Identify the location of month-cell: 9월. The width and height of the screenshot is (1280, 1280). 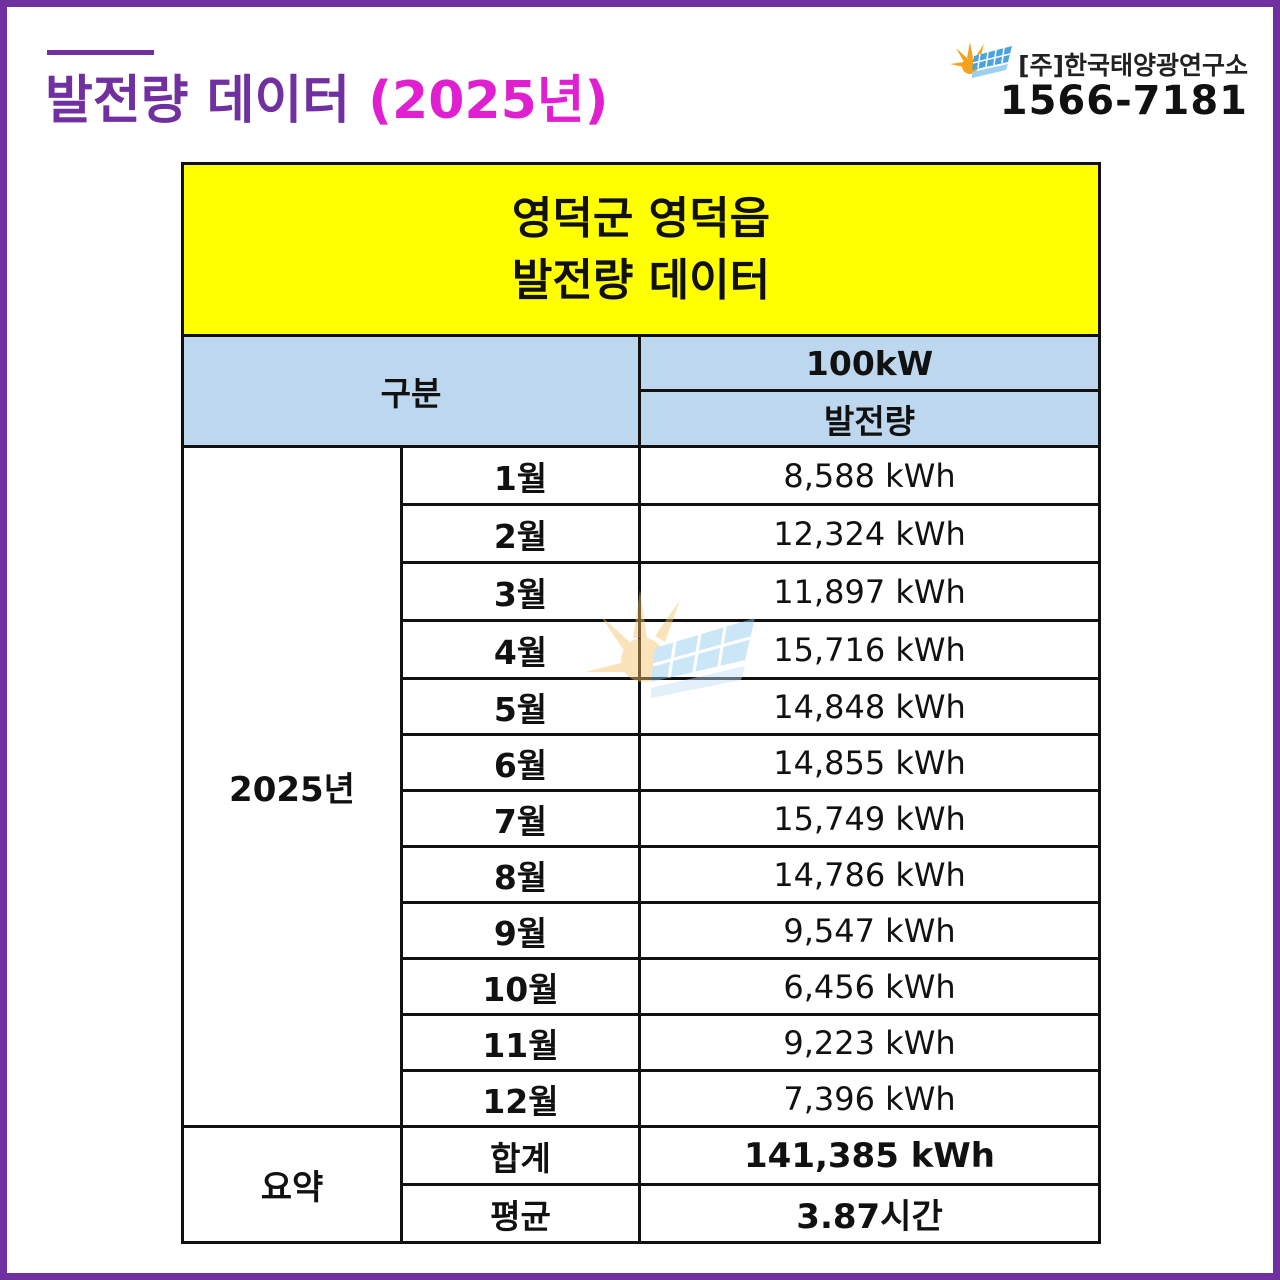
(520, 930).